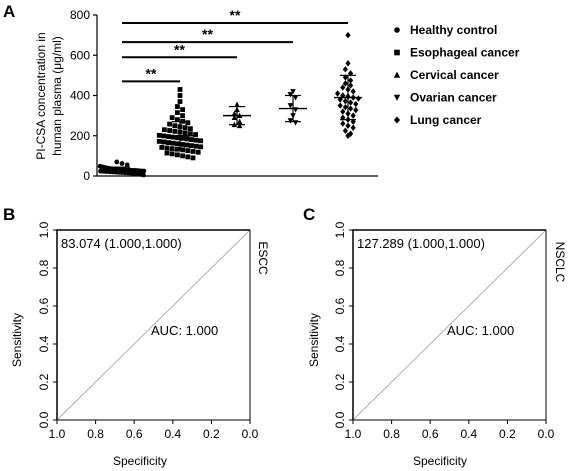 The image size is (571, 471). I want to click on panel-a-legend-label: Esophageal cancer, so click(465, 53).